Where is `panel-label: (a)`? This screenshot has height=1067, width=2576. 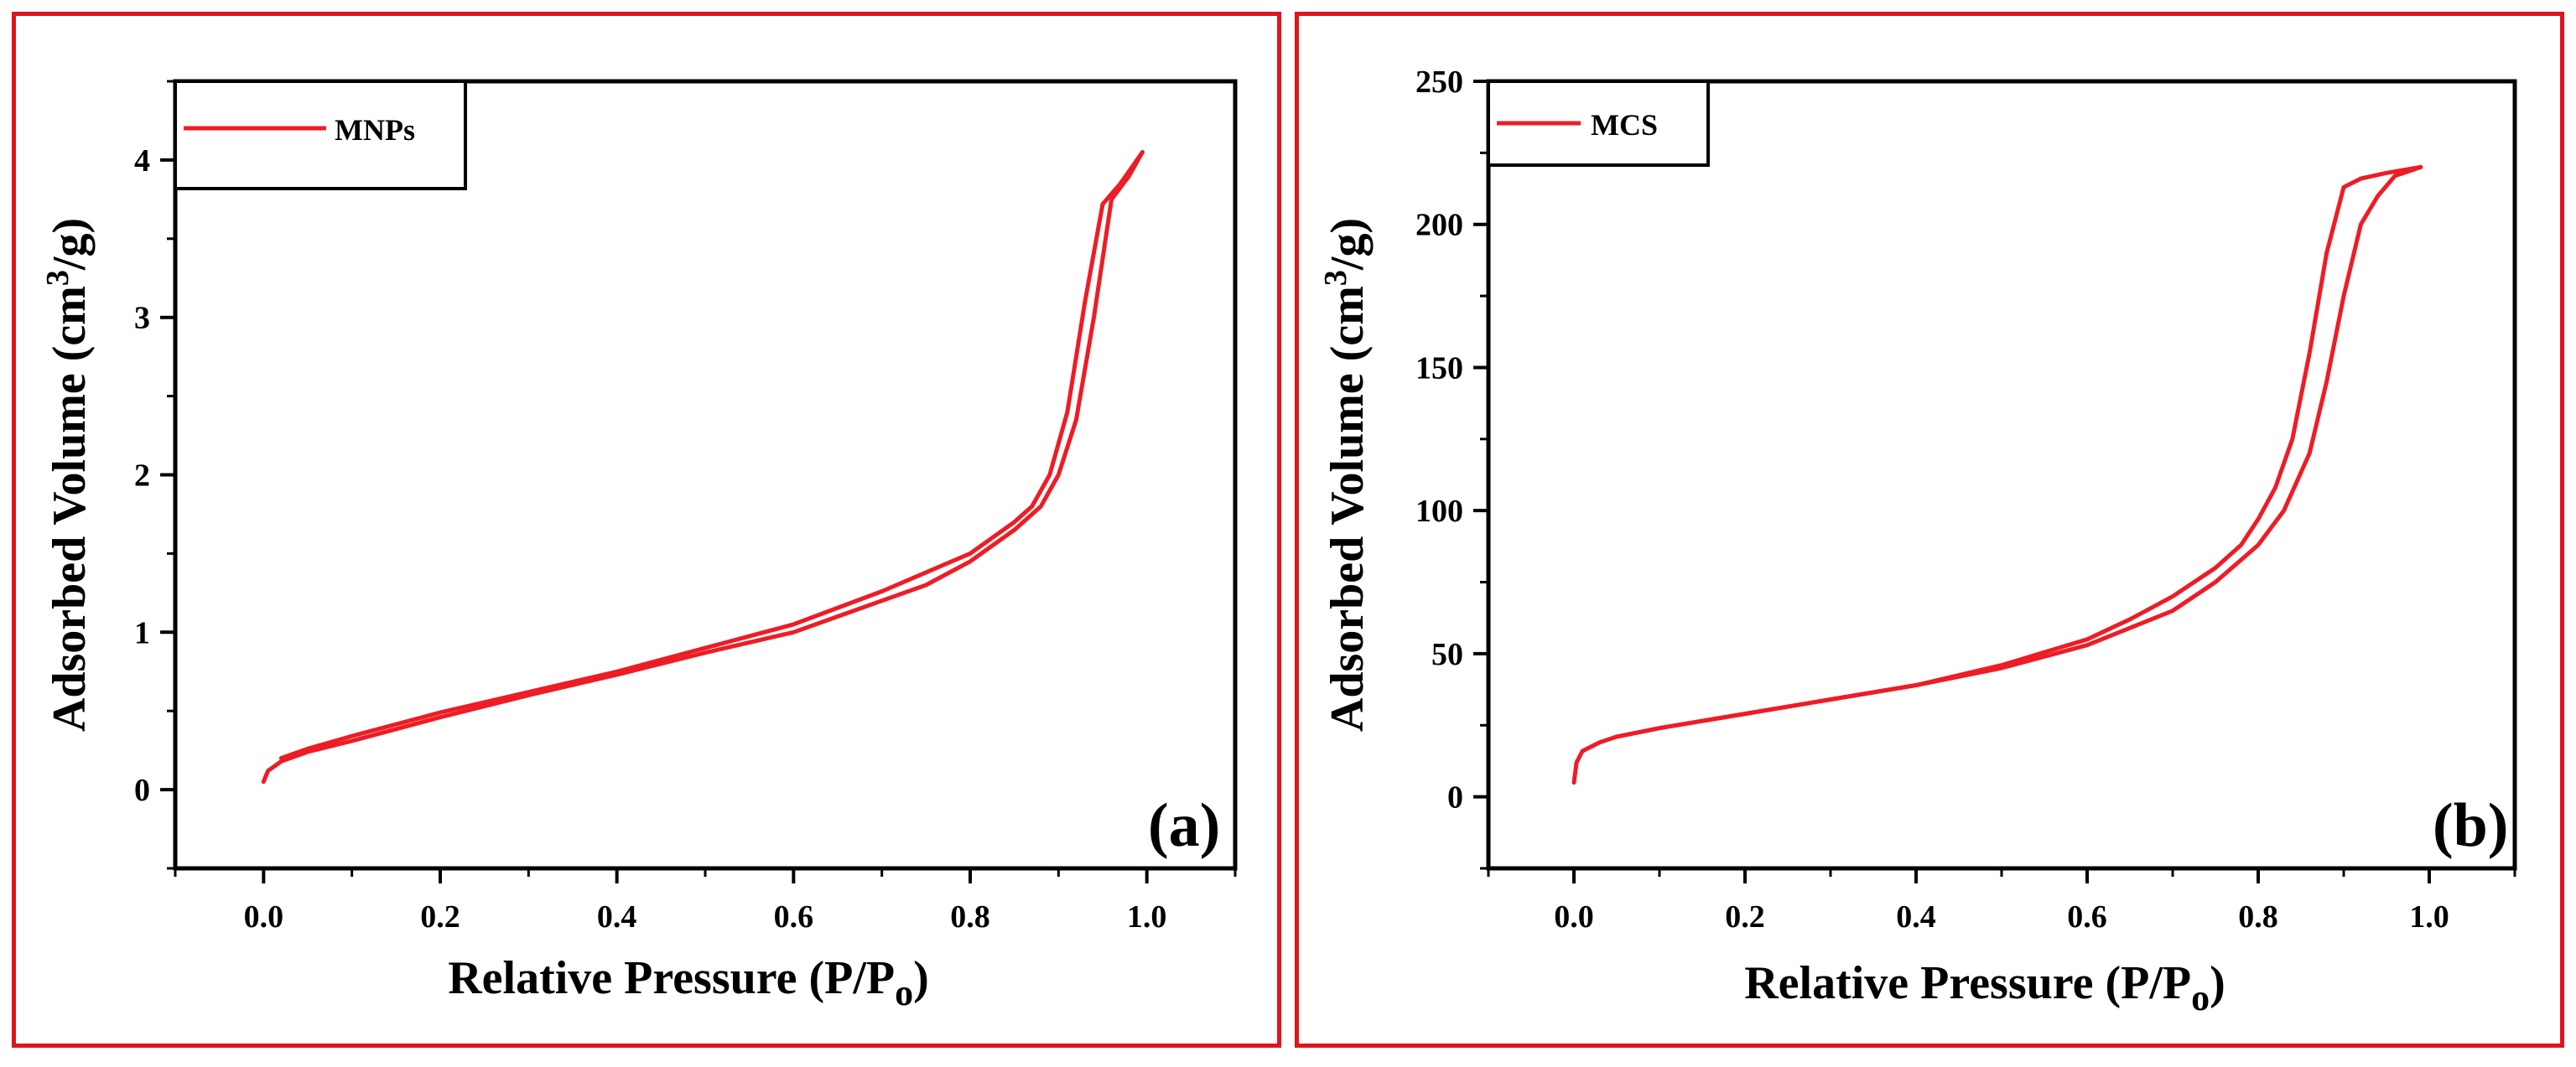 panel-label: (a) is located at coordinates (1184, 825).